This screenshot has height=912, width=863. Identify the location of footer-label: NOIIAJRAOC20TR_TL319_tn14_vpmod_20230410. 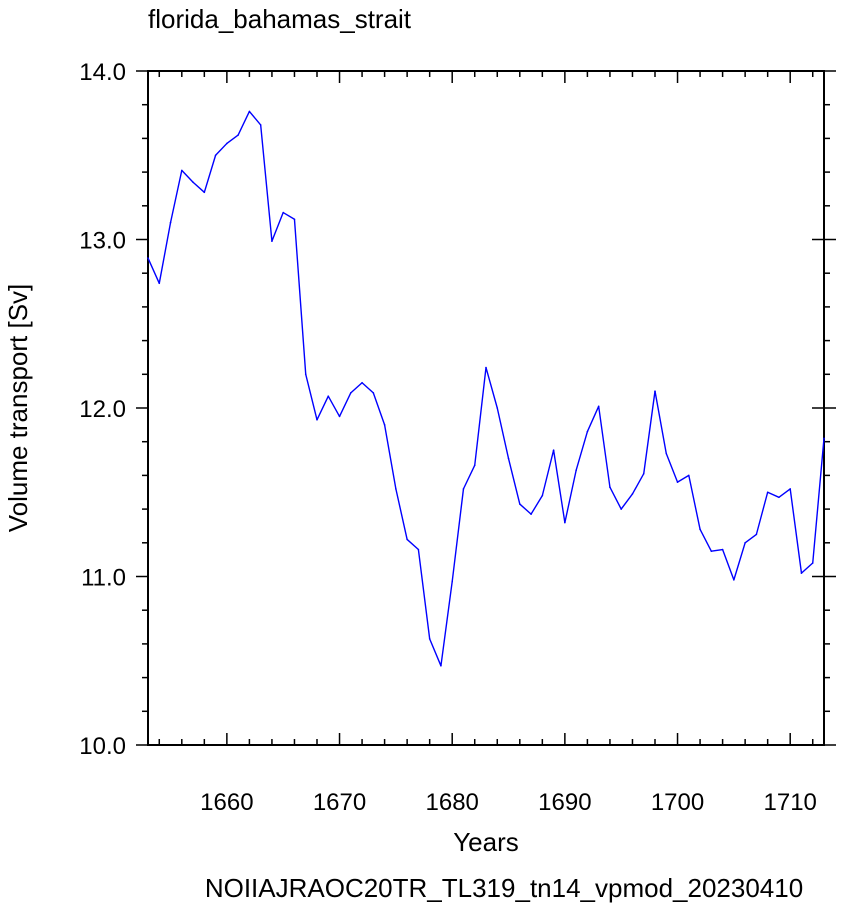
(504, 888).